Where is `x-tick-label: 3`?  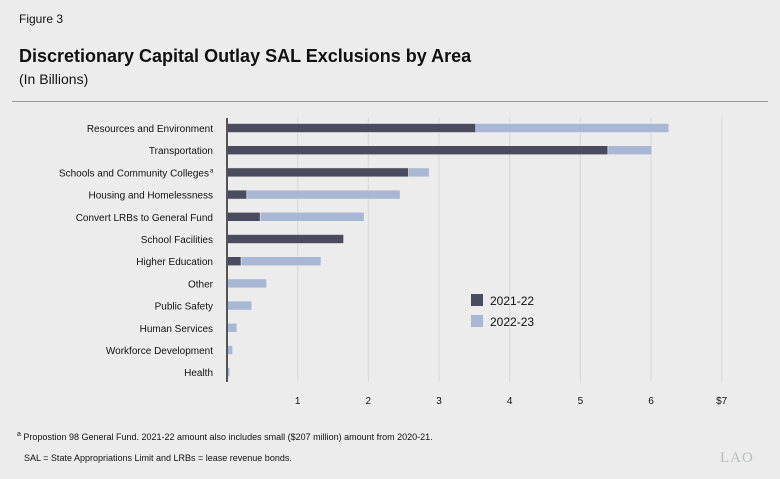
x-tick-label: 3 is located at coordinates (439, 401).